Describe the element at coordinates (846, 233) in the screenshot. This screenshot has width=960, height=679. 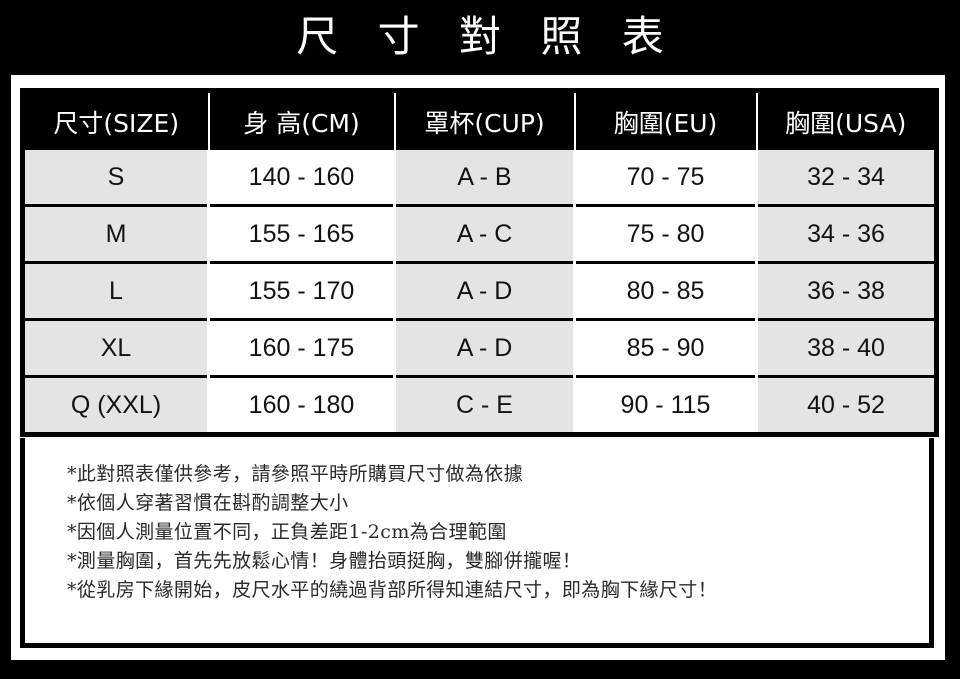
I see `cell-bust-usa: 34 - 36` at that location.